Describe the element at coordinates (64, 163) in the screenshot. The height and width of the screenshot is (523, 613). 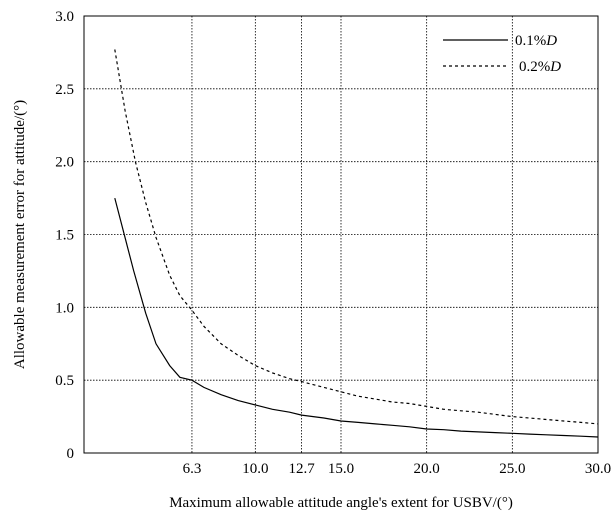
I see `y-tick-label: 2.0` at that location.